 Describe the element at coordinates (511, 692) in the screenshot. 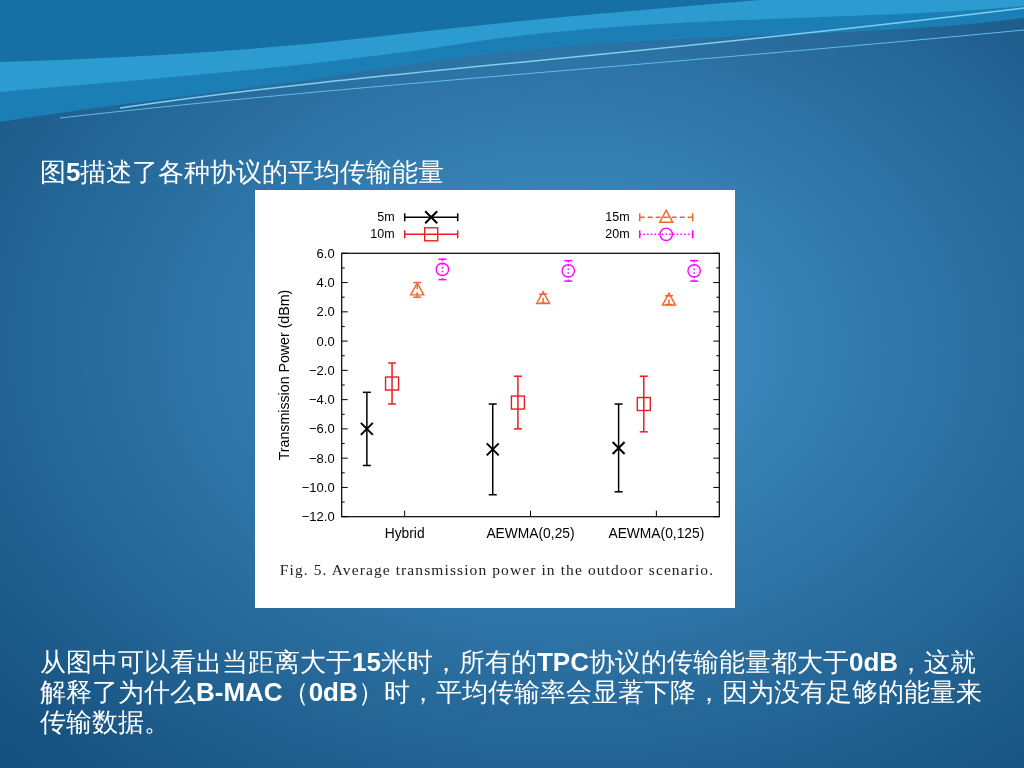

I see `text: 从图中可以看出当距离大于15米时，所有的TPC协议的传输能量都大于0dB，这就解释了为什么B-MAC（0dB）时，平均传输率会显著下降，因为没有足够的能量来传输数据。` at that location.